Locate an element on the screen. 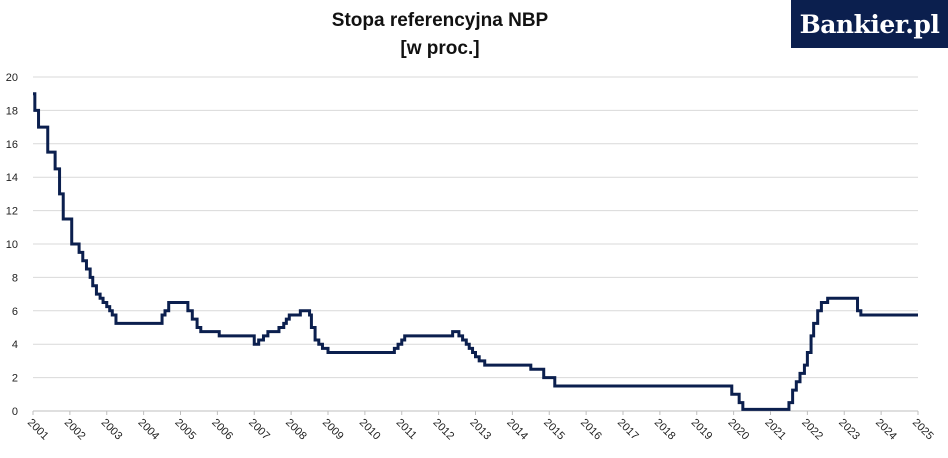  chart-subtitle: [w proc.] is located at coordinates (440, 48).